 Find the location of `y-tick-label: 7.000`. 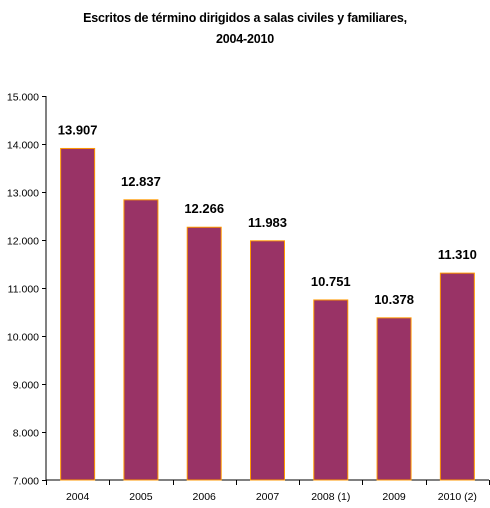

y-tick-label: 7.000 is located at coordinates (26, 482).